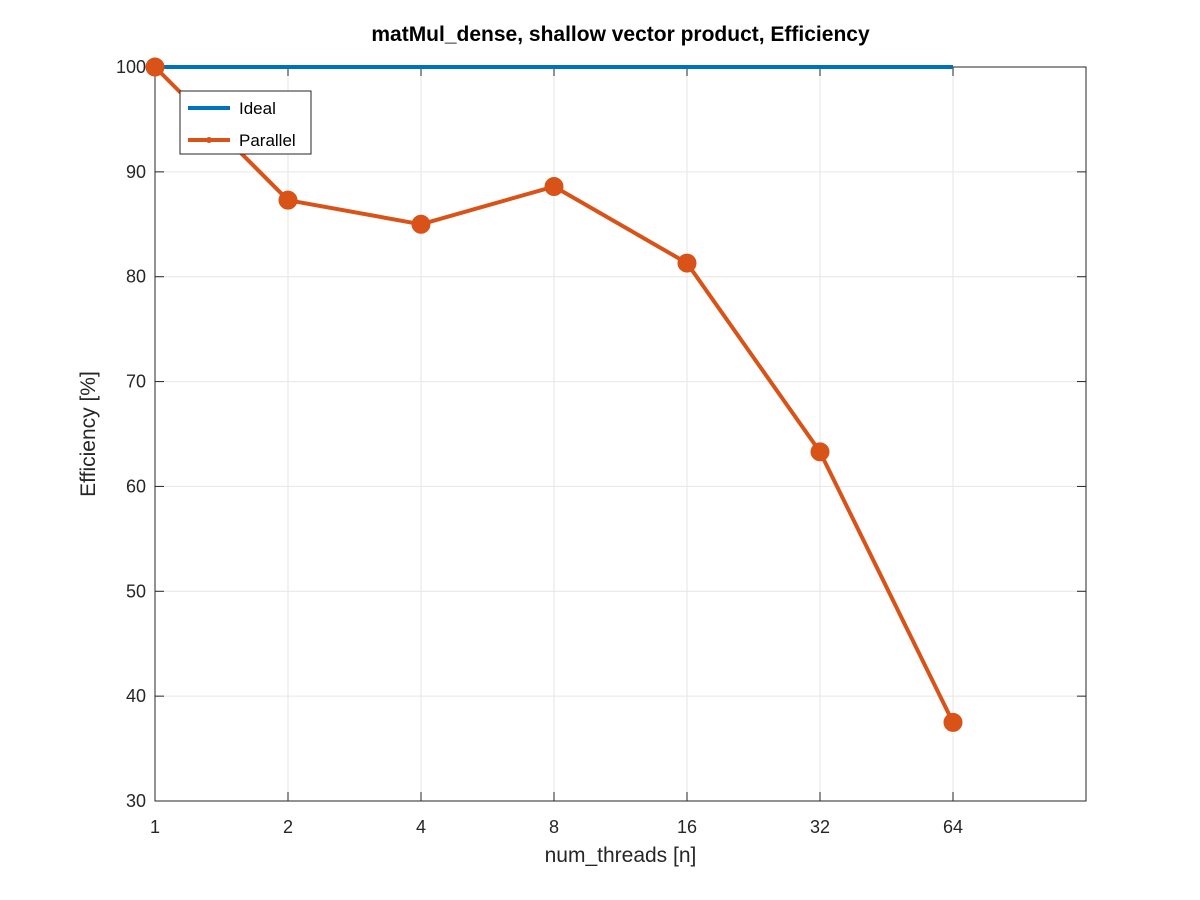 This screenshot has height=900, width=1200. Describe the element at coordinates (88, 434) in the screenshot. I see `y-axis-label: Efficiency [%]` at that location.